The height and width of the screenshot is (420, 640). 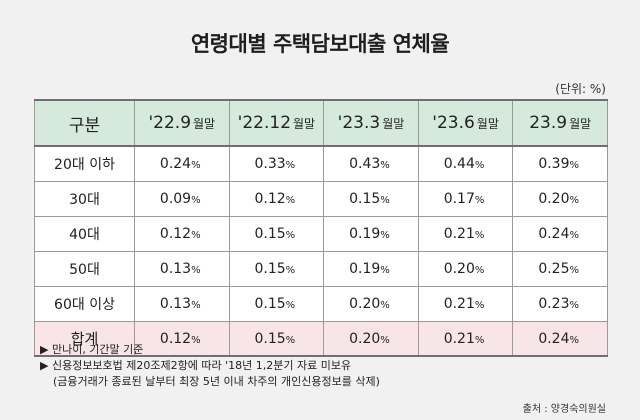 What do you see at coordinates (84, 304) in the screenshot?
I see `row-category: 60대 이상` at bounding box center [84, 304].